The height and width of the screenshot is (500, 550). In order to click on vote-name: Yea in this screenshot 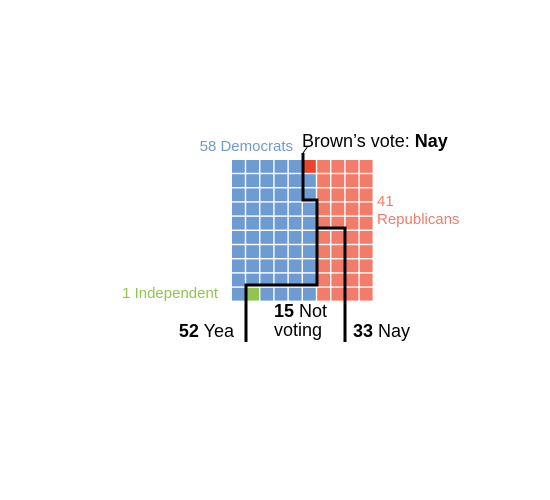, I will do `click(219, 331)`.